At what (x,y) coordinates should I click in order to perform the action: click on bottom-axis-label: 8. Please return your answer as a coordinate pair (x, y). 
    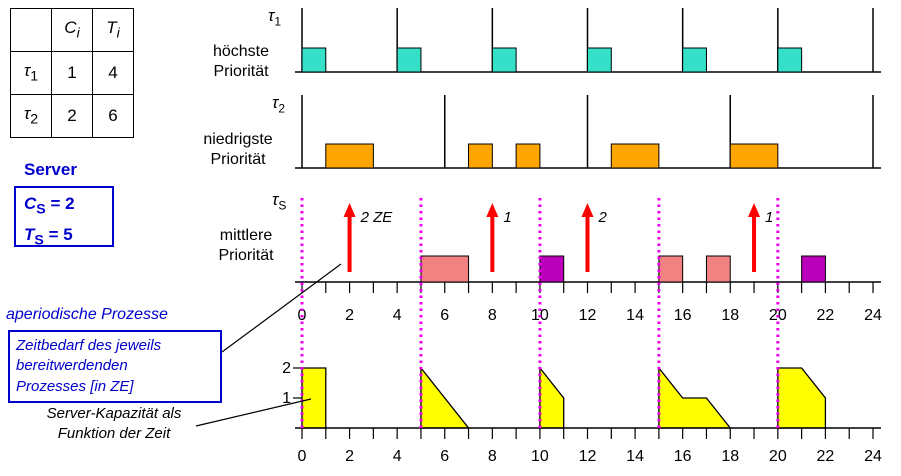
    Looking at the image, I should click on (492, 456).